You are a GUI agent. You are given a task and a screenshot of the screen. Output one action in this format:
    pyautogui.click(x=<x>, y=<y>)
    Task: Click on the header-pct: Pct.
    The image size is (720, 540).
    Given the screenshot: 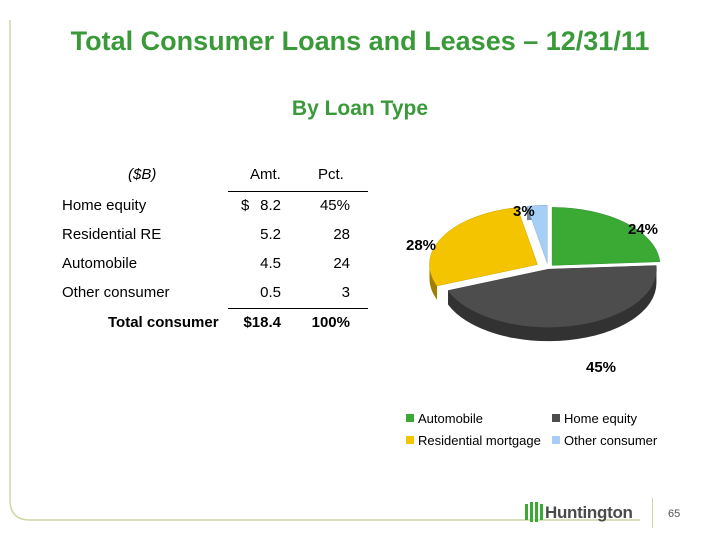 What is the action you would take?
    pyautogui.click(x=331, y=174)
    